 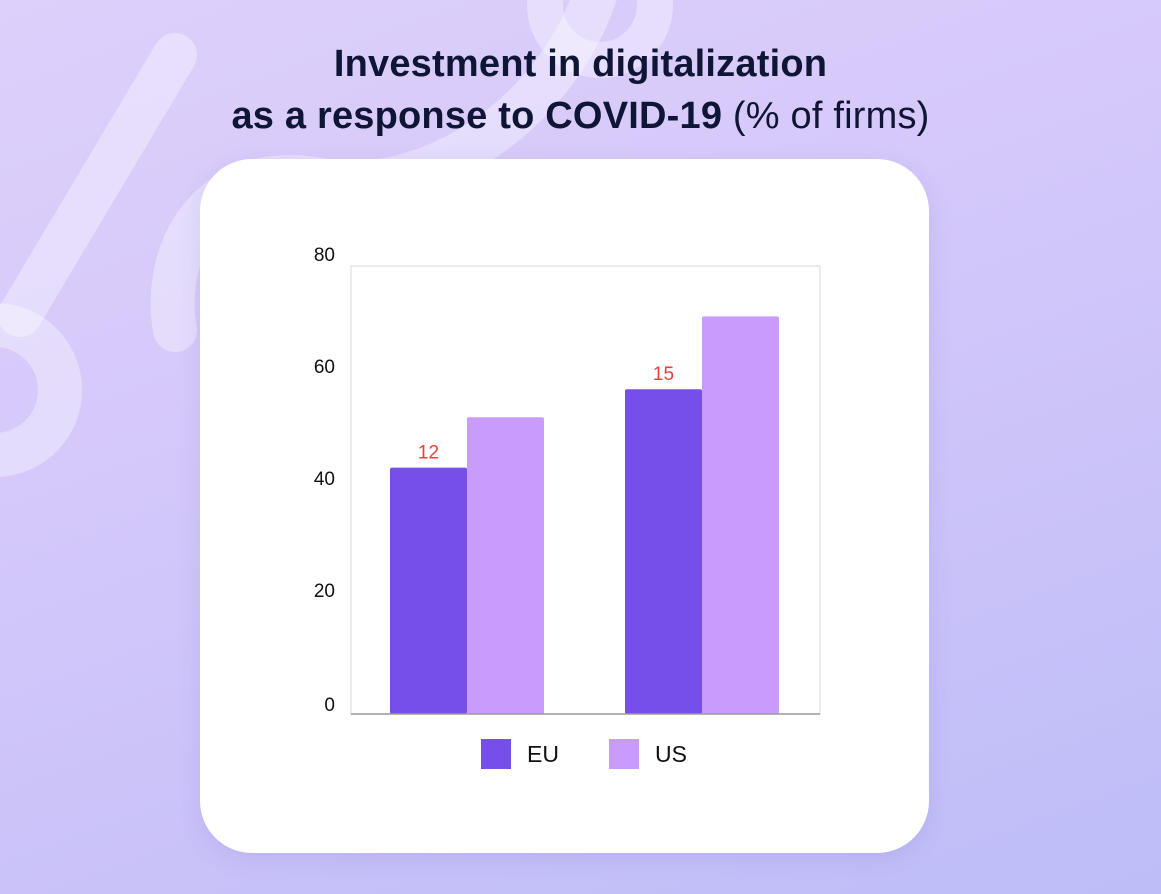 I want to click on title-line-2: as a response to COVID-19 (% of firms), so click(x=580, y=116).